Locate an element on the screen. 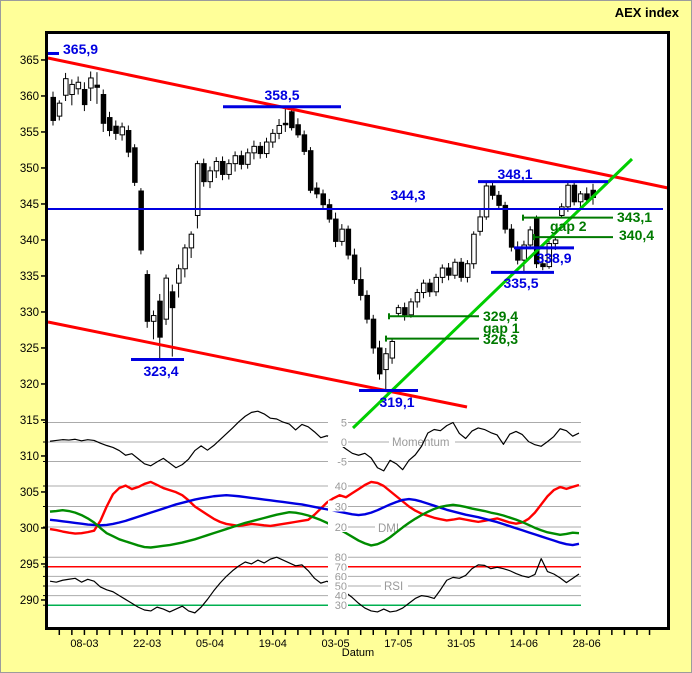 The image size is (692, 673). y-tick-label: 340 is located at coordinates (29, 241).